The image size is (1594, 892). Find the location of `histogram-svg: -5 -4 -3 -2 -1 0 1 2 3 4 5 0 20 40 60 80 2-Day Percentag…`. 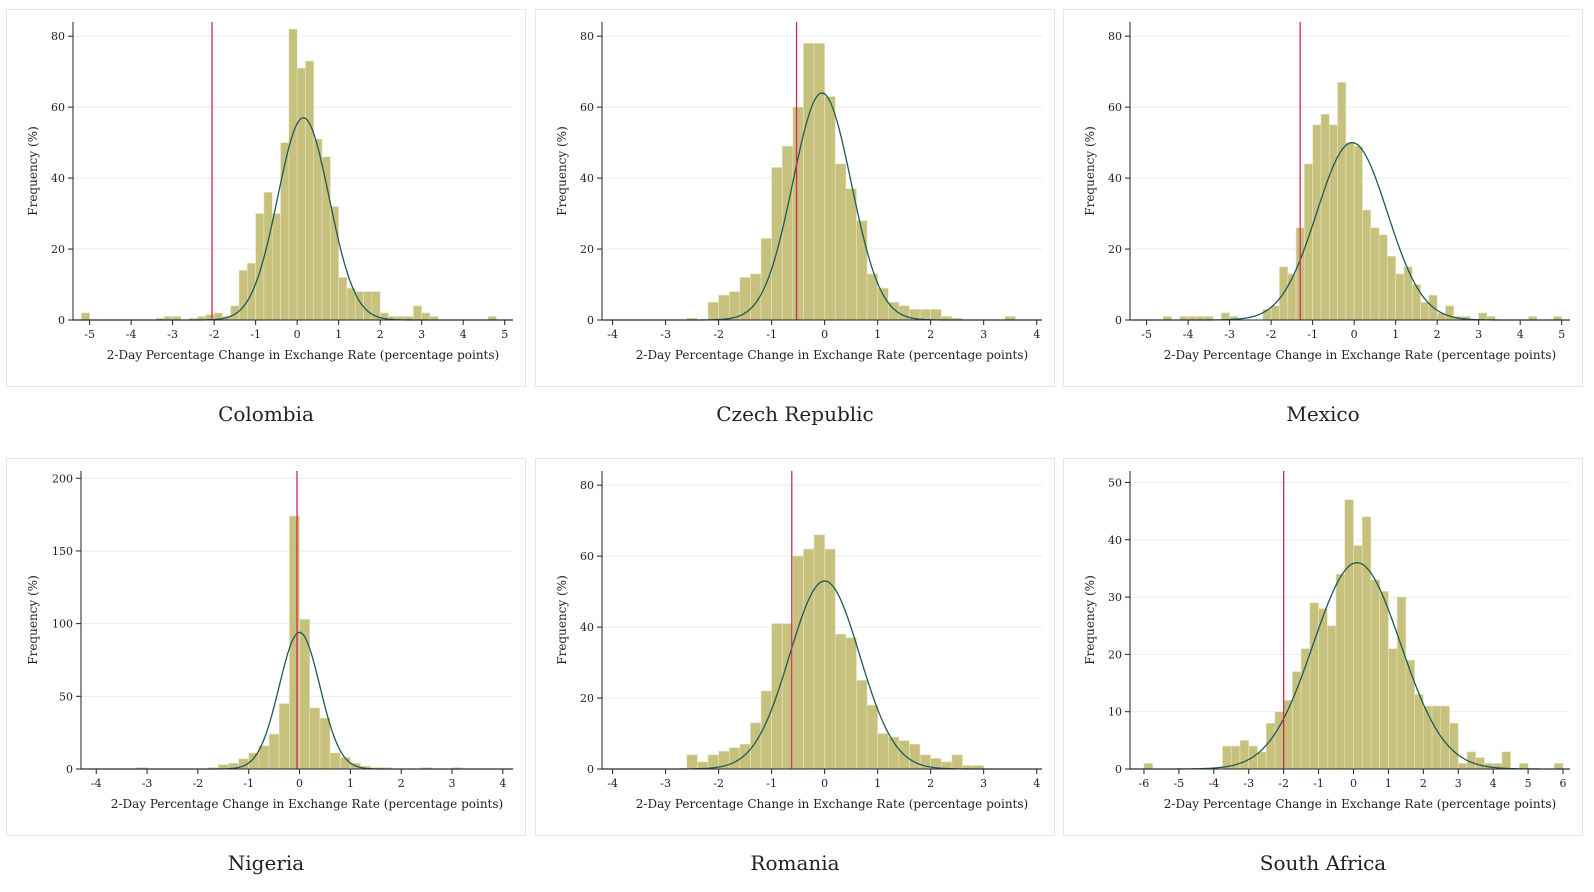

histogram-svg: -5 -4 -3 -2 -1 0 1 2 3 4 5 0 20 40 60 80 2-Day Percentag… is located at coordinates (269, 192).